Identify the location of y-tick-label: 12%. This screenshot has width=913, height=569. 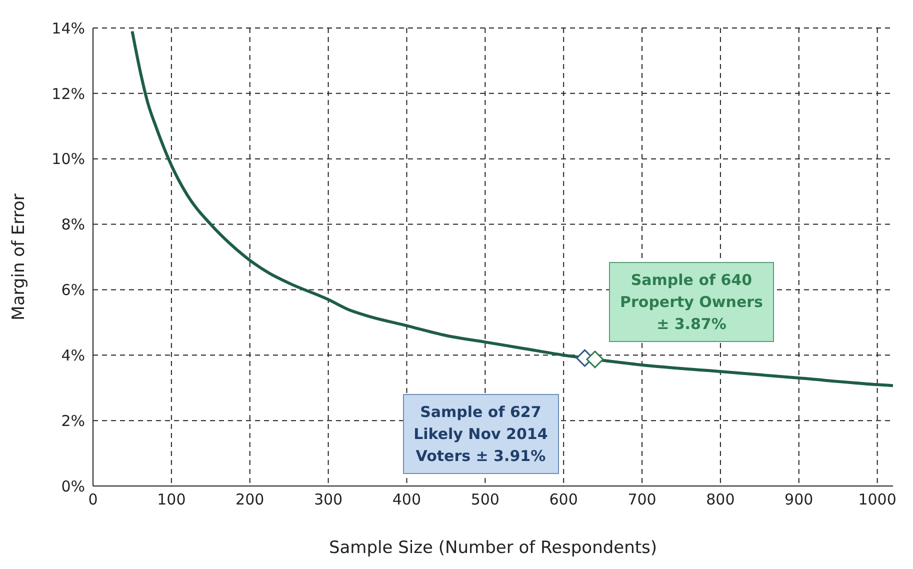
(68, 93).